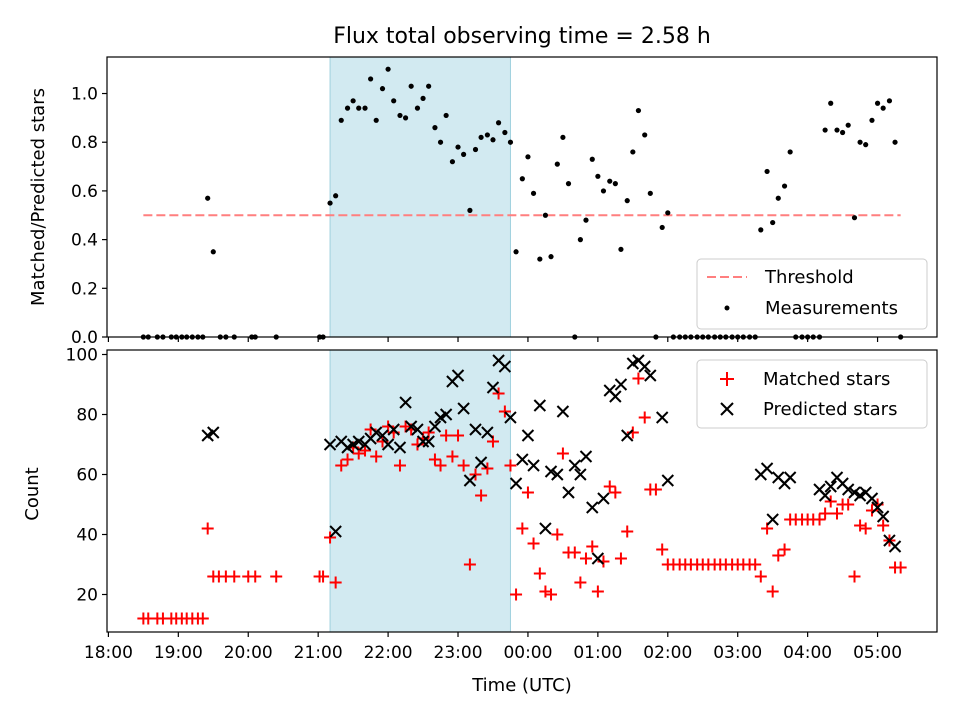 This screenshot has width=960, height=720. What do you see at coordinates (84, 338) in the screenshot?
I see `y-tick-label: 0.0` at bounding box center [84, 338].